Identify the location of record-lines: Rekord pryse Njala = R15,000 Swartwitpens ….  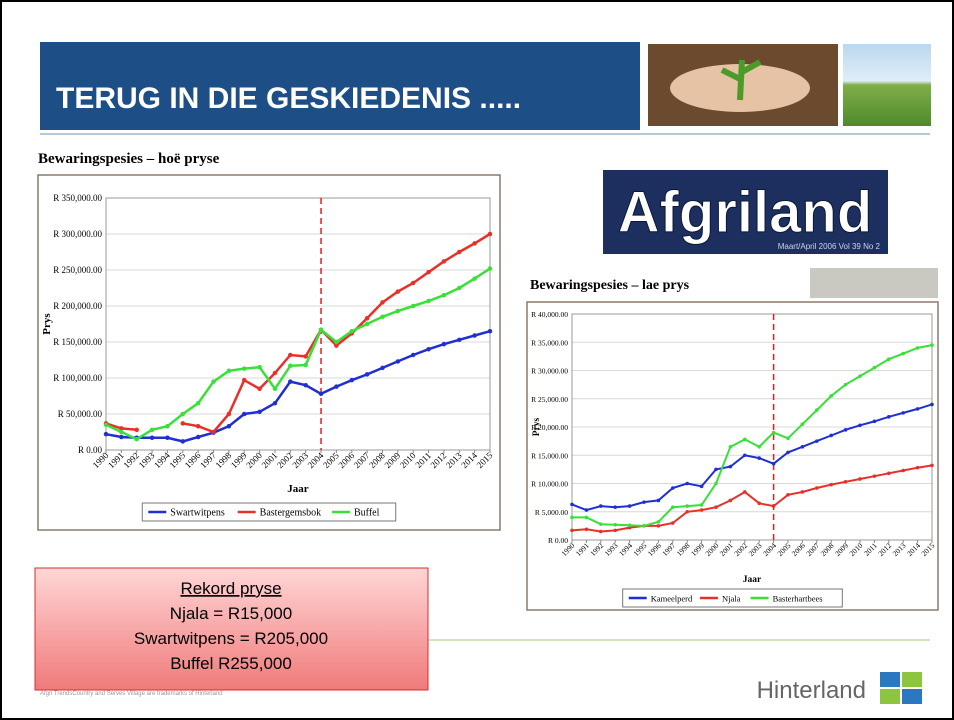
(231, 626).